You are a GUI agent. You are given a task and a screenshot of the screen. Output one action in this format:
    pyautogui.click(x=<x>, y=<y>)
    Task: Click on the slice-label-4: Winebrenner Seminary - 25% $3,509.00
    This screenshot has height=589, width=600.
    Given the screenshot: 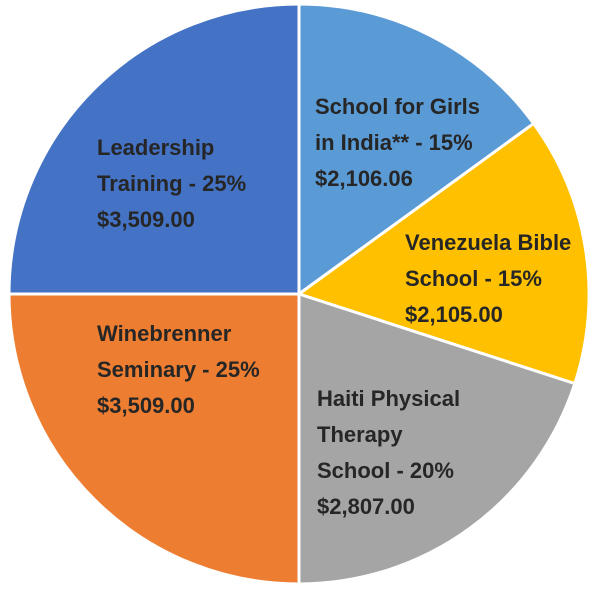 What is the action you would take?
    pyautogui.click(x=178, y=369)
    